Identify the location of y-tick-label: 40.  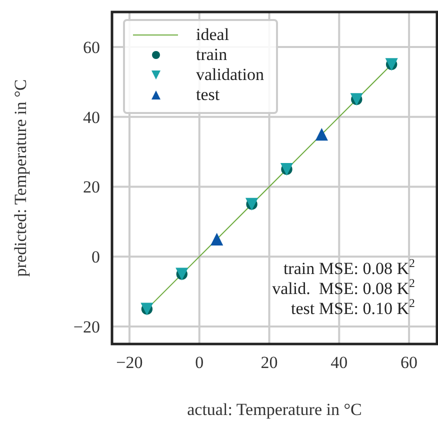
(91, 117).